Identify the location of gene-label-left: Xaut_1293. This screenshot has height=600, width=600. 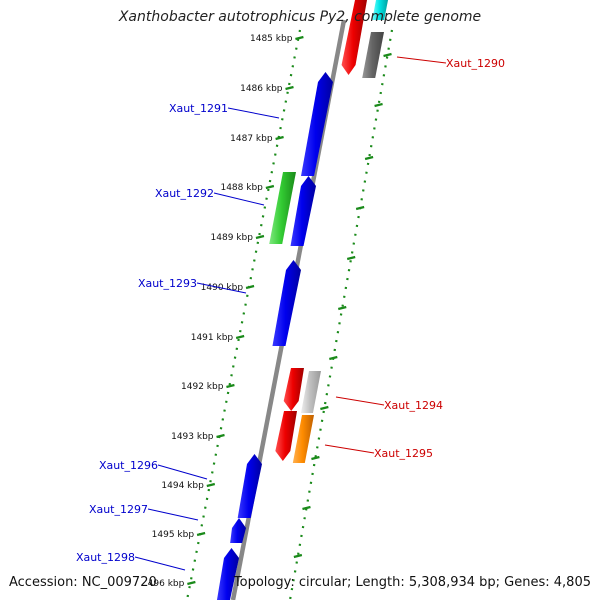
(167, 283).